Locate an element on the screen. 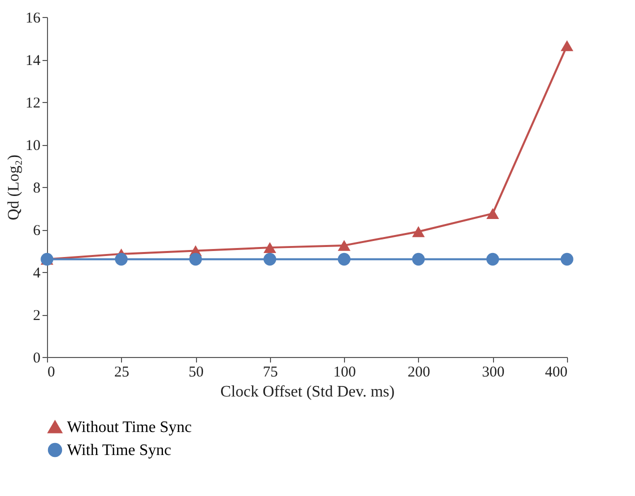  x-tick-label: 50 is located at coordinates (196, 372).